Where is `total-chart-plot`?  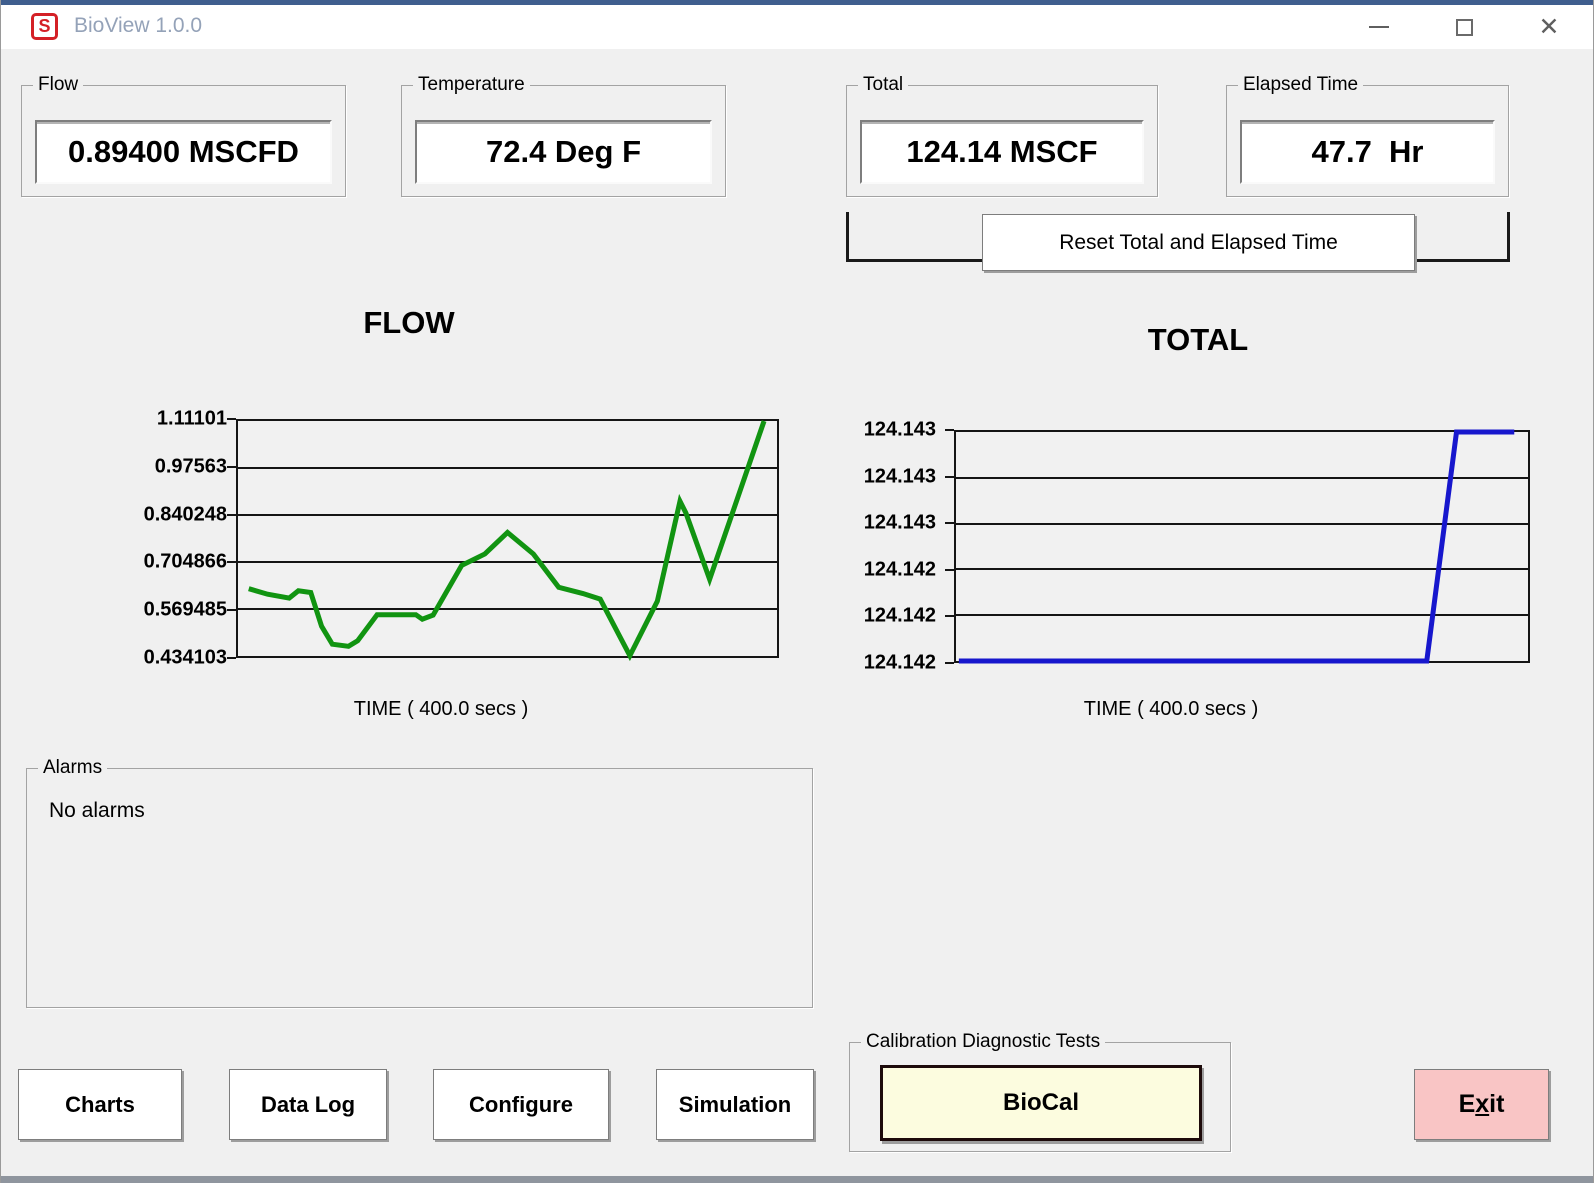
total-chart-plot is located at coordinates (1242, 546).